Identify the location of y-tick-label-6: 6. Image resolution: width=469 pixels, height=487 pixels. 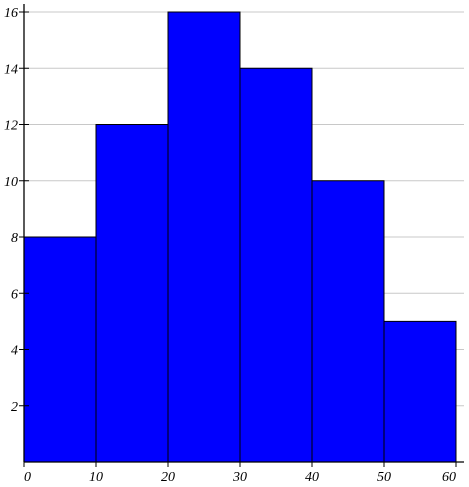
(14, 294).